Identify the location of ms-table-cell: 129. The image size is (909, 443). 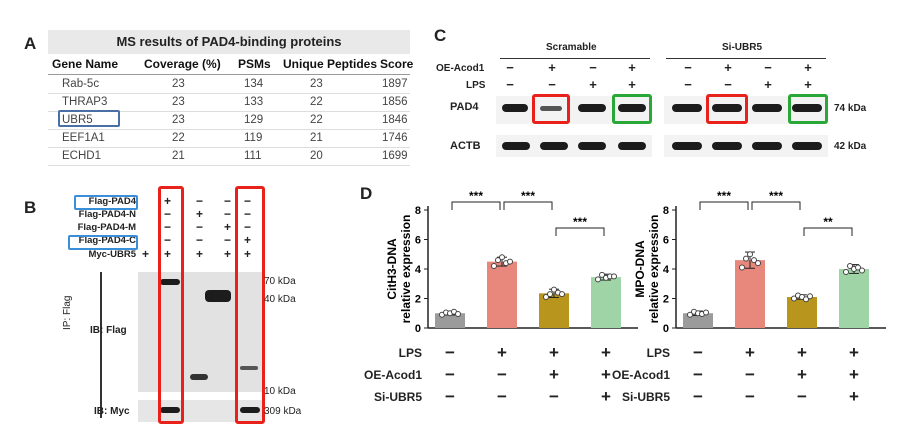
(254, 120).